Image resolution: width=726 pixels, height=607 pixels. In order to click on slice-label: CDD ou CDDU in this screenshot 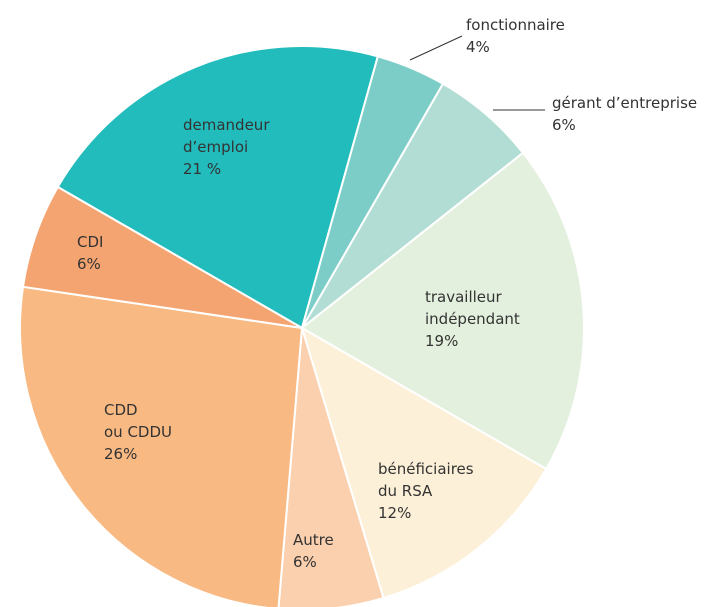, I will do `click(138, 421)`.